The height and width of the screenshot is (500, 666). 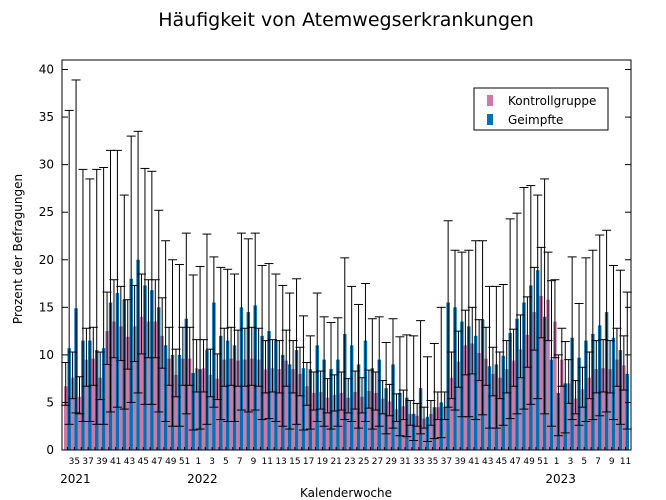 I want to click on x-tick-label: 13, so click(x=280, y=462).